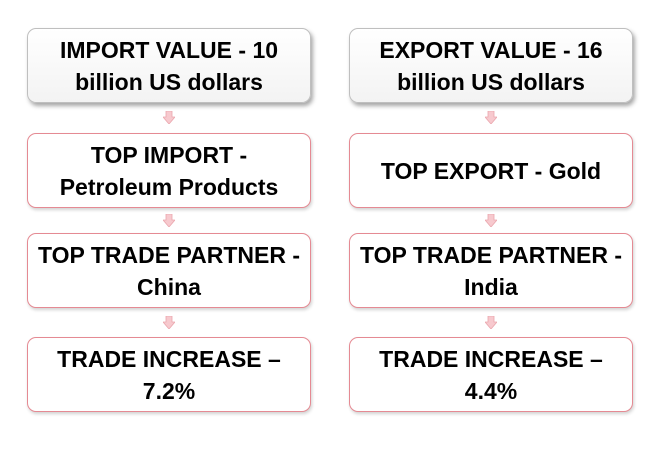  I want to click on import-value-label: IMPORT VALUE - 10 billion US dollars, so click(169, 65).